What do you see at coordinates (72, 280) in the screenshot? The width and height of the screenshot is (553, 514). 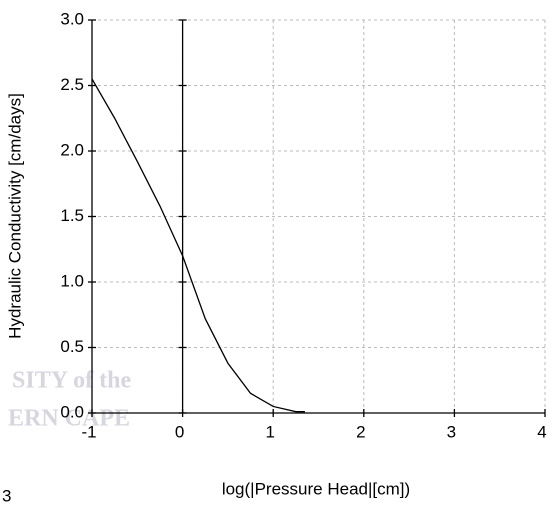 I see `y-tick-label: 1.0` at bounding box center [72, 280].